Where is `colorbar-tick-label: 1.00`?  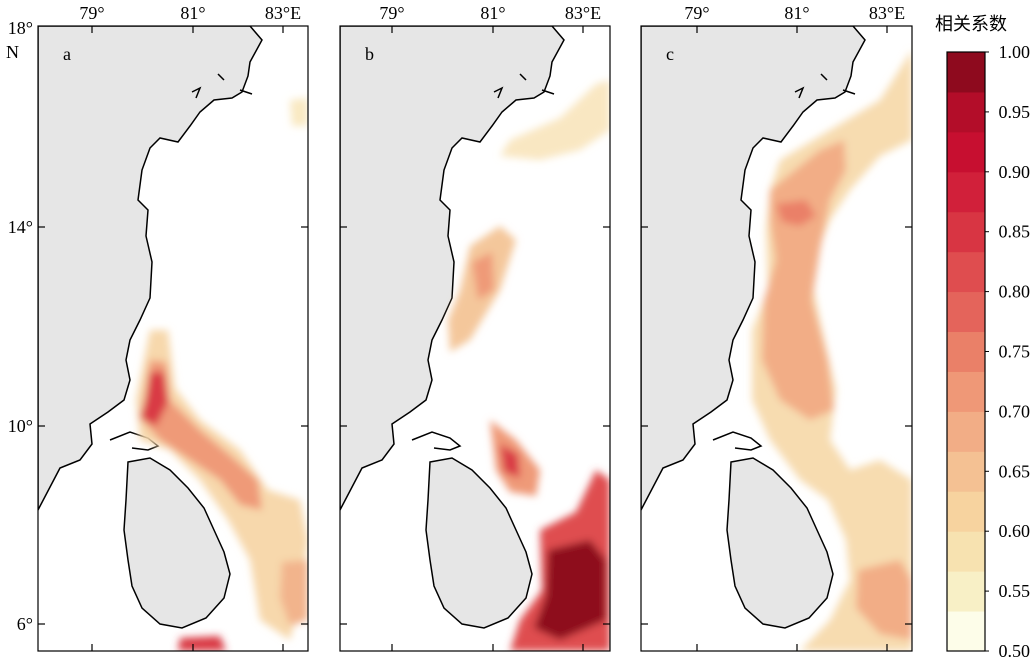
colorbar-tick-label: 1.00 is located at coordinates (1015, 52).